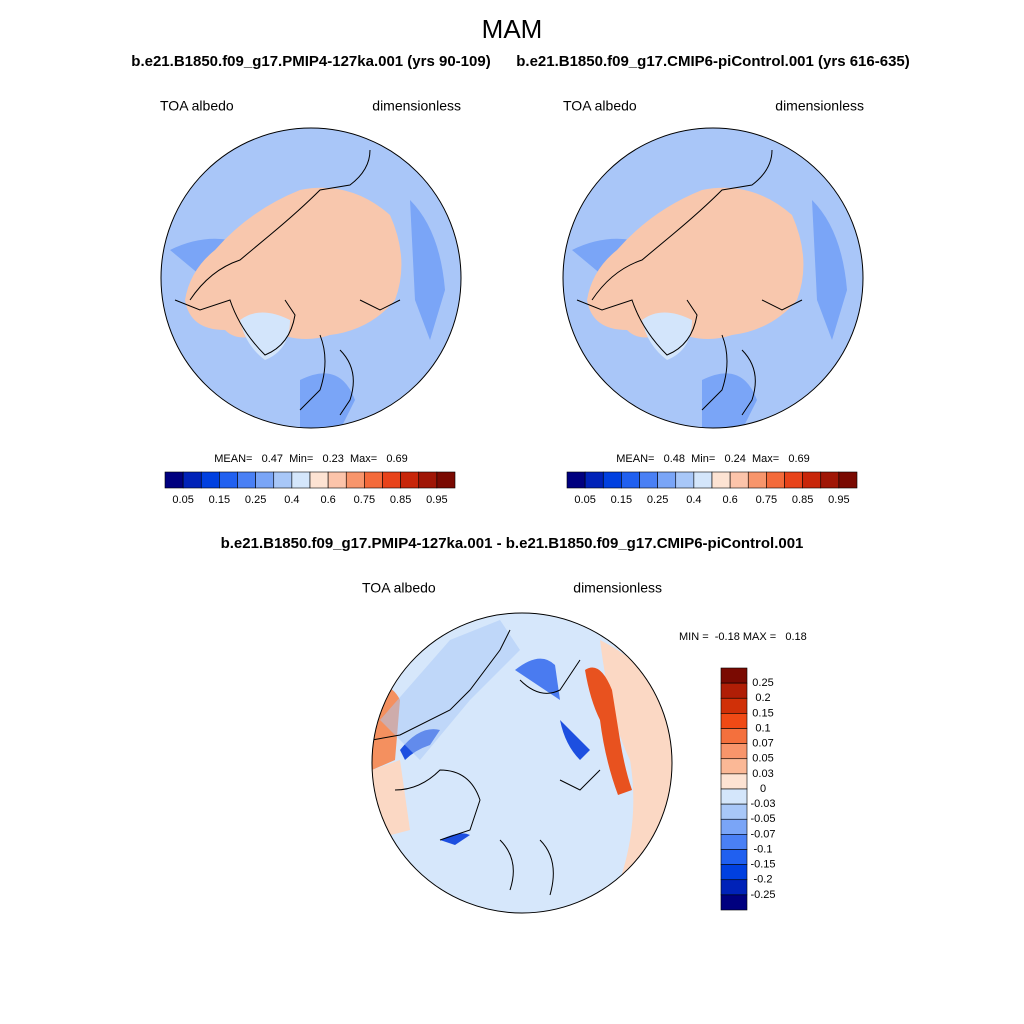 Image resolution: width=1024 pixels, height=1024 pixels. I want to click on colorbar-label: -0.15, so click(762, 865).